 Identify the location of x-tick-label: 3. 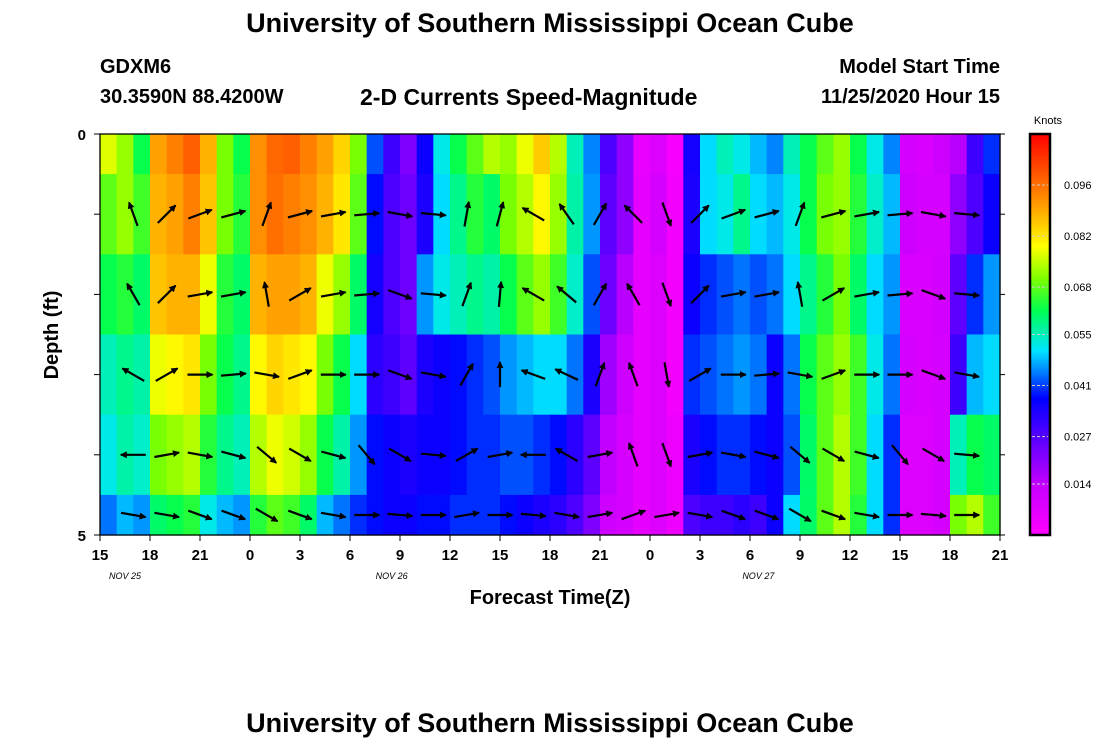
(700, 555).